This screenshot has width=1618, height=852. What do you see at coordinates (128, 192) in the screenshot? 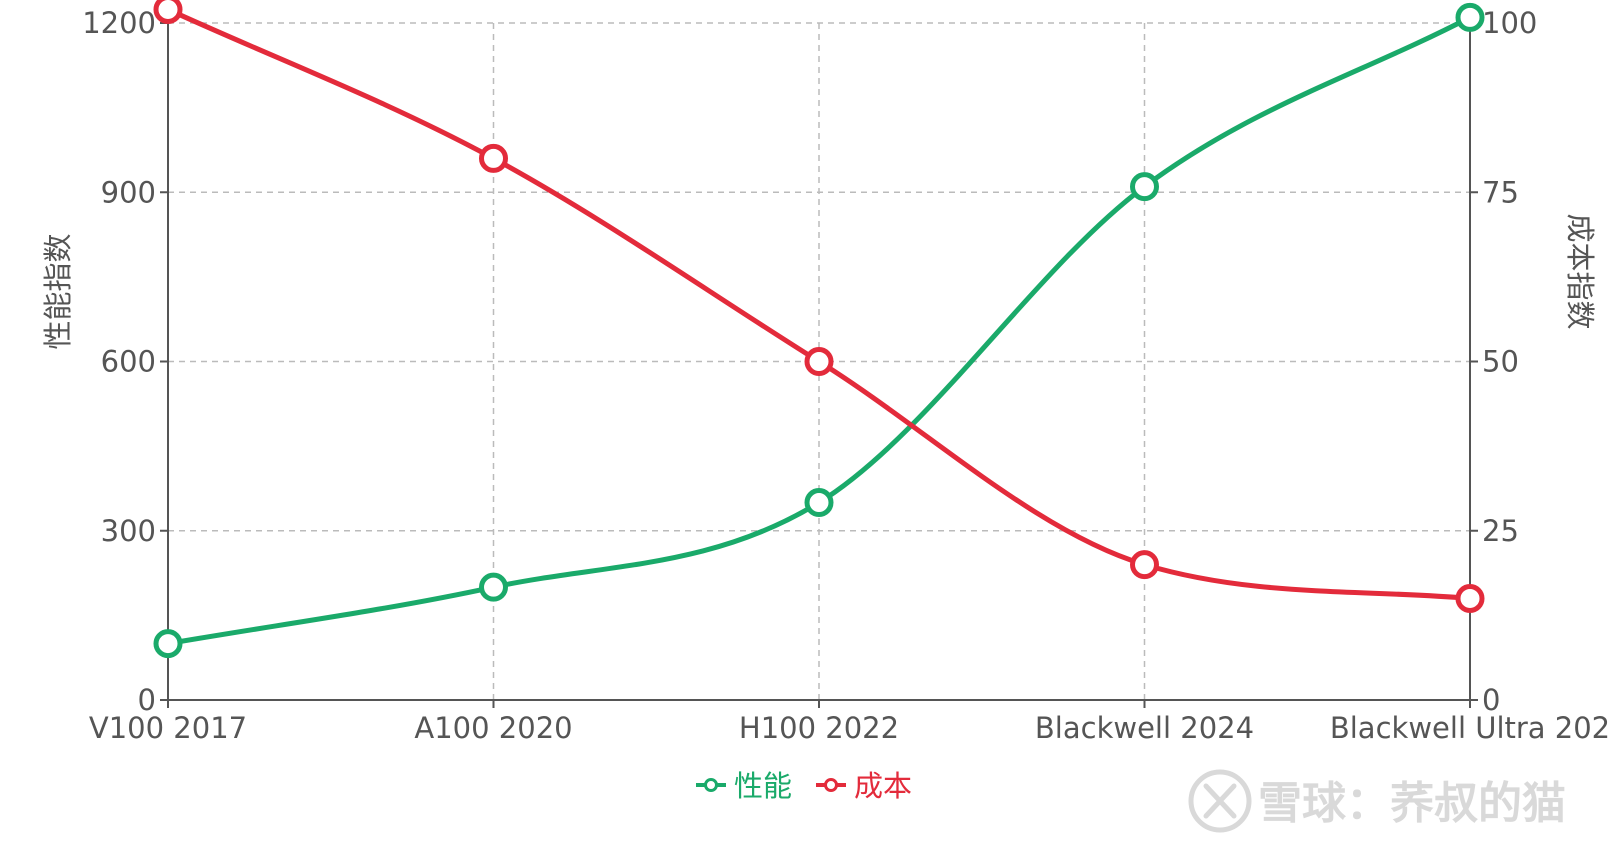
I see `y-left-tick-label: 900` at bounding box center [128, 192].